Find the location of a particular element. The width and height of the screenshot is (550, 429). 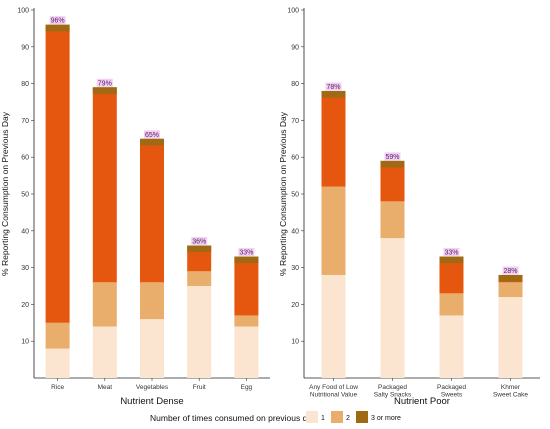

x-tick-label: Meat is located at coordinates (105, 387).